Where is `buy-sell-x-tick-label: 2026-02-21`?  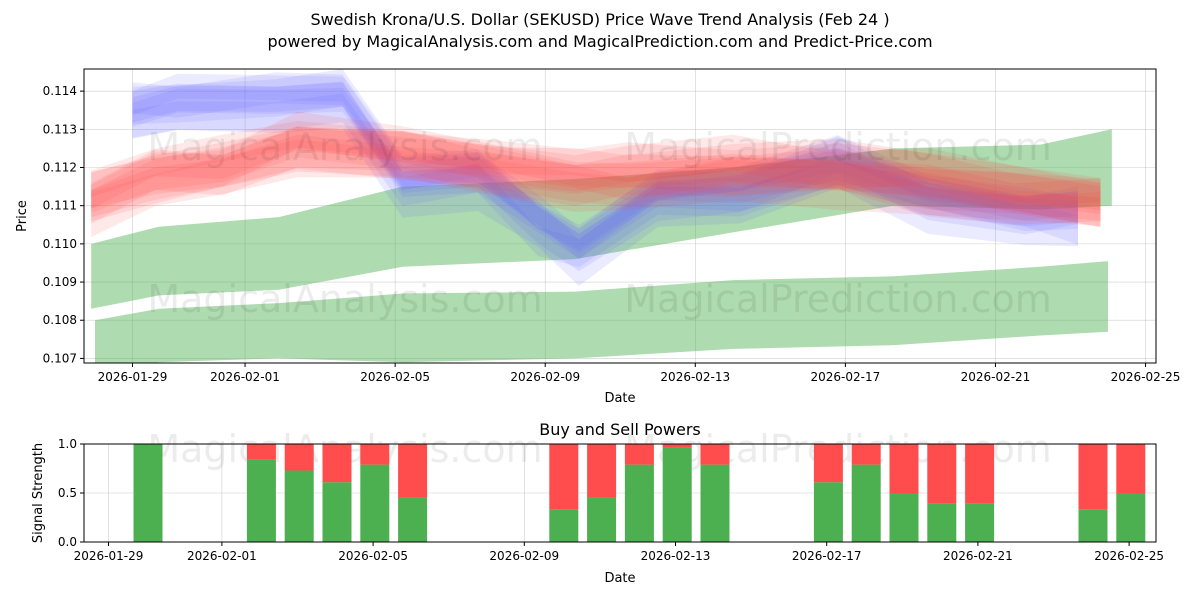
buy-sell-x-tick-label: 2026-02-21 is located at coordinates (978, 556).